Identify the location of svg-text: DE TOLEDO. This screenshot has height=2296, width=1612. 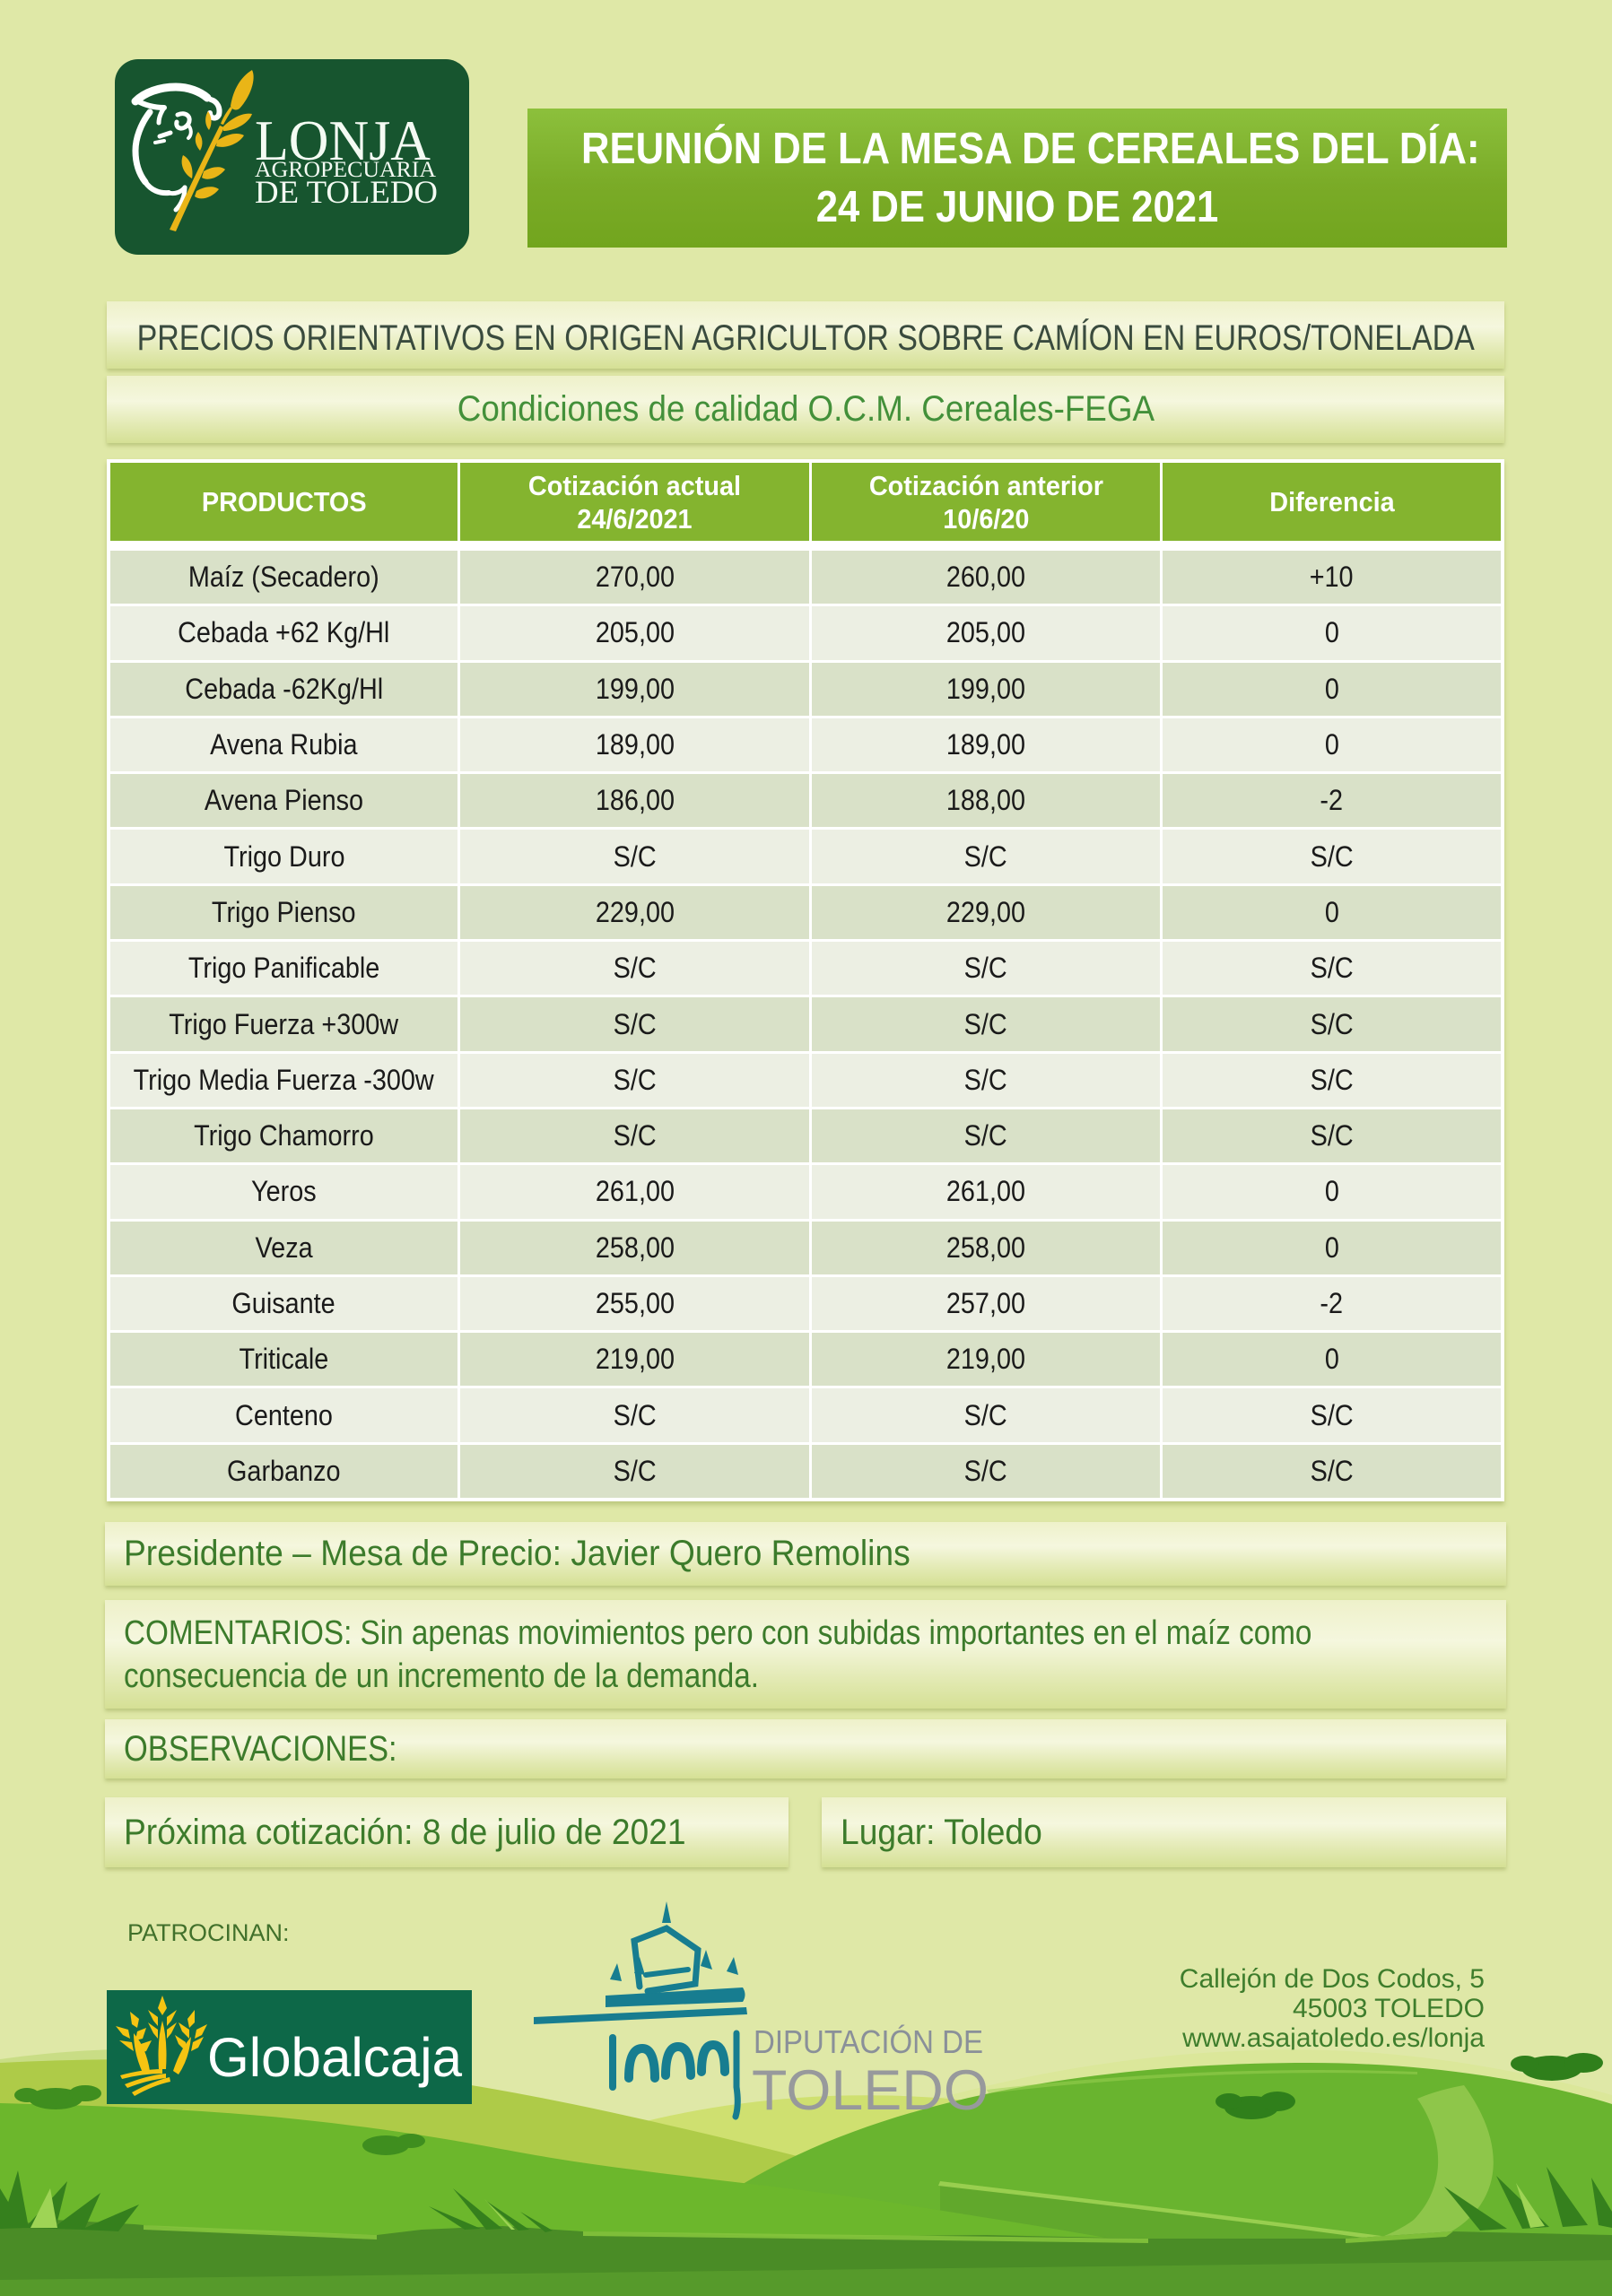
(346, 192).